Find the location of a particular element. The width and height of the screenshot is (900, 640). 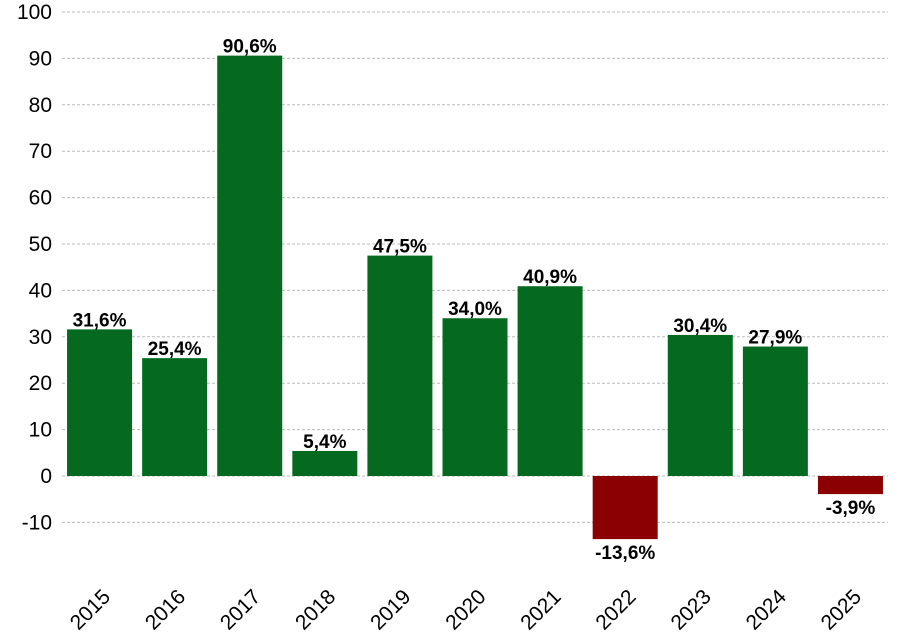

y-tick-label: 90 is located at coordinates (40, 58).